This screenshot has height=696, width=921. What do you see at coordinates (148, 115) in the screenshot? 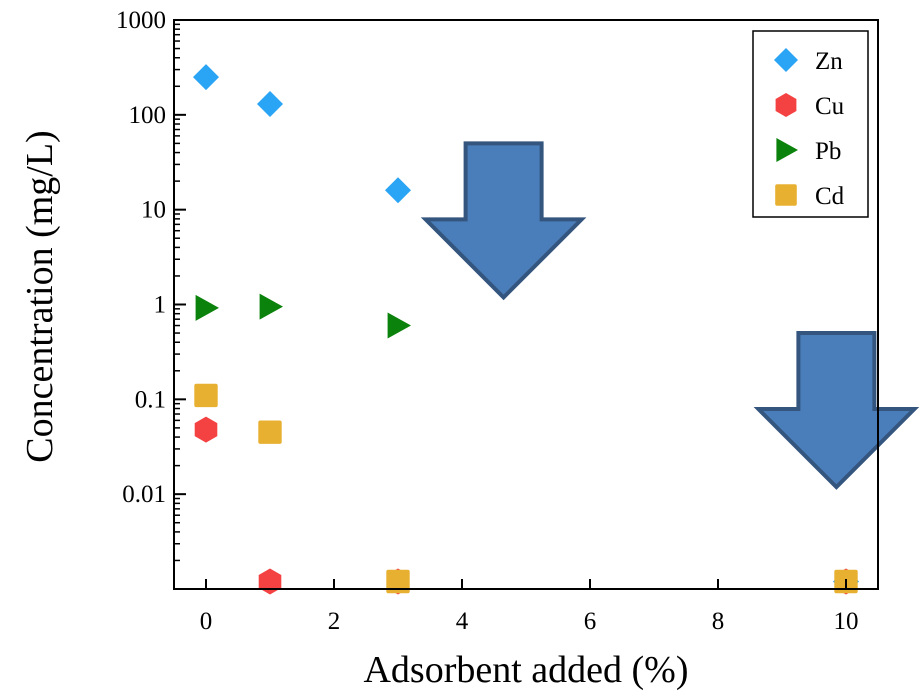
I see `y-tick-label: 100` at bounding box center [148, 115].